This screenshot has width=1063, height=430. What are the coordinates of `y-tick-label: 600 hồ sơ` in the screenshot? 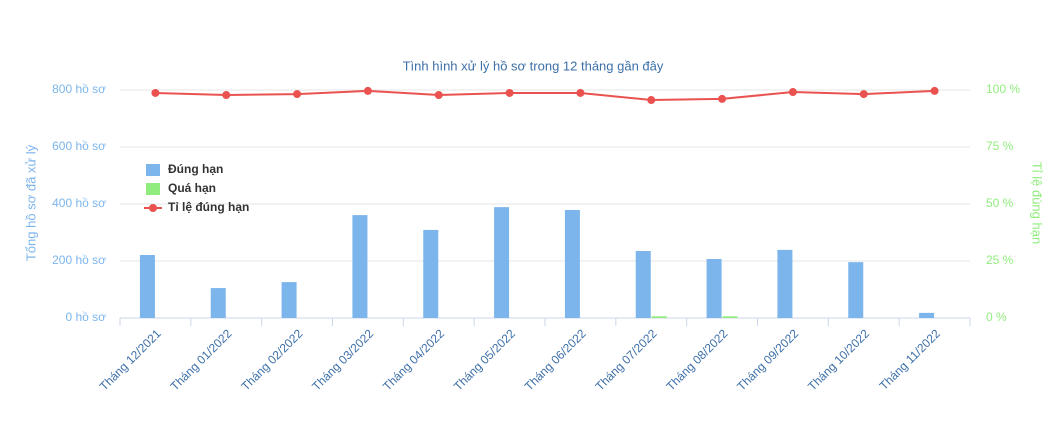 It's located at (79, 146).